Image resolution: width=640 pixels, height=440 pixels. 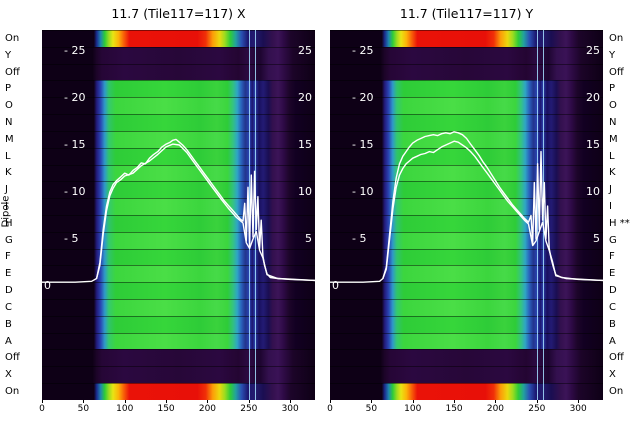 I want to click on x-axis-x: 0 50 100 150 200 250 300, so click(x=177, y=409).